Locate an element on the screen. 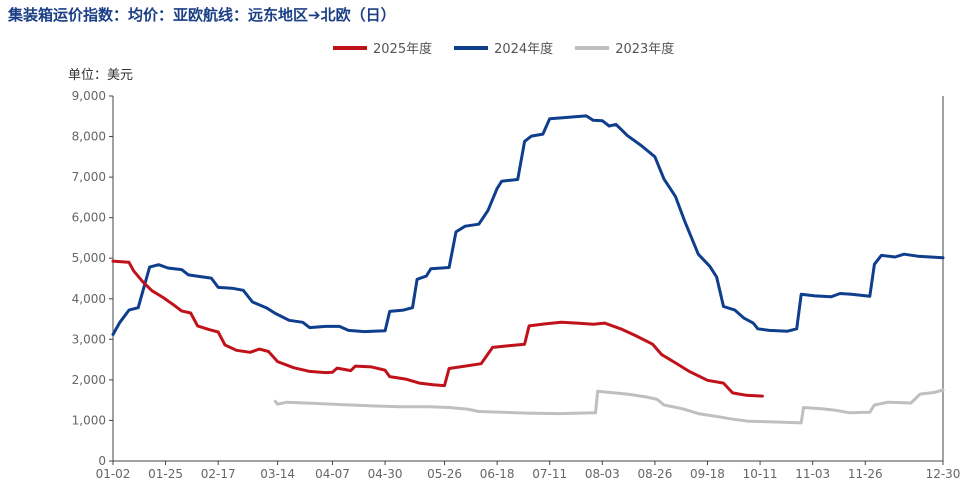 The image size is (967, 484). x-tick-label: 02-17 is located at coordinates (218, 474).